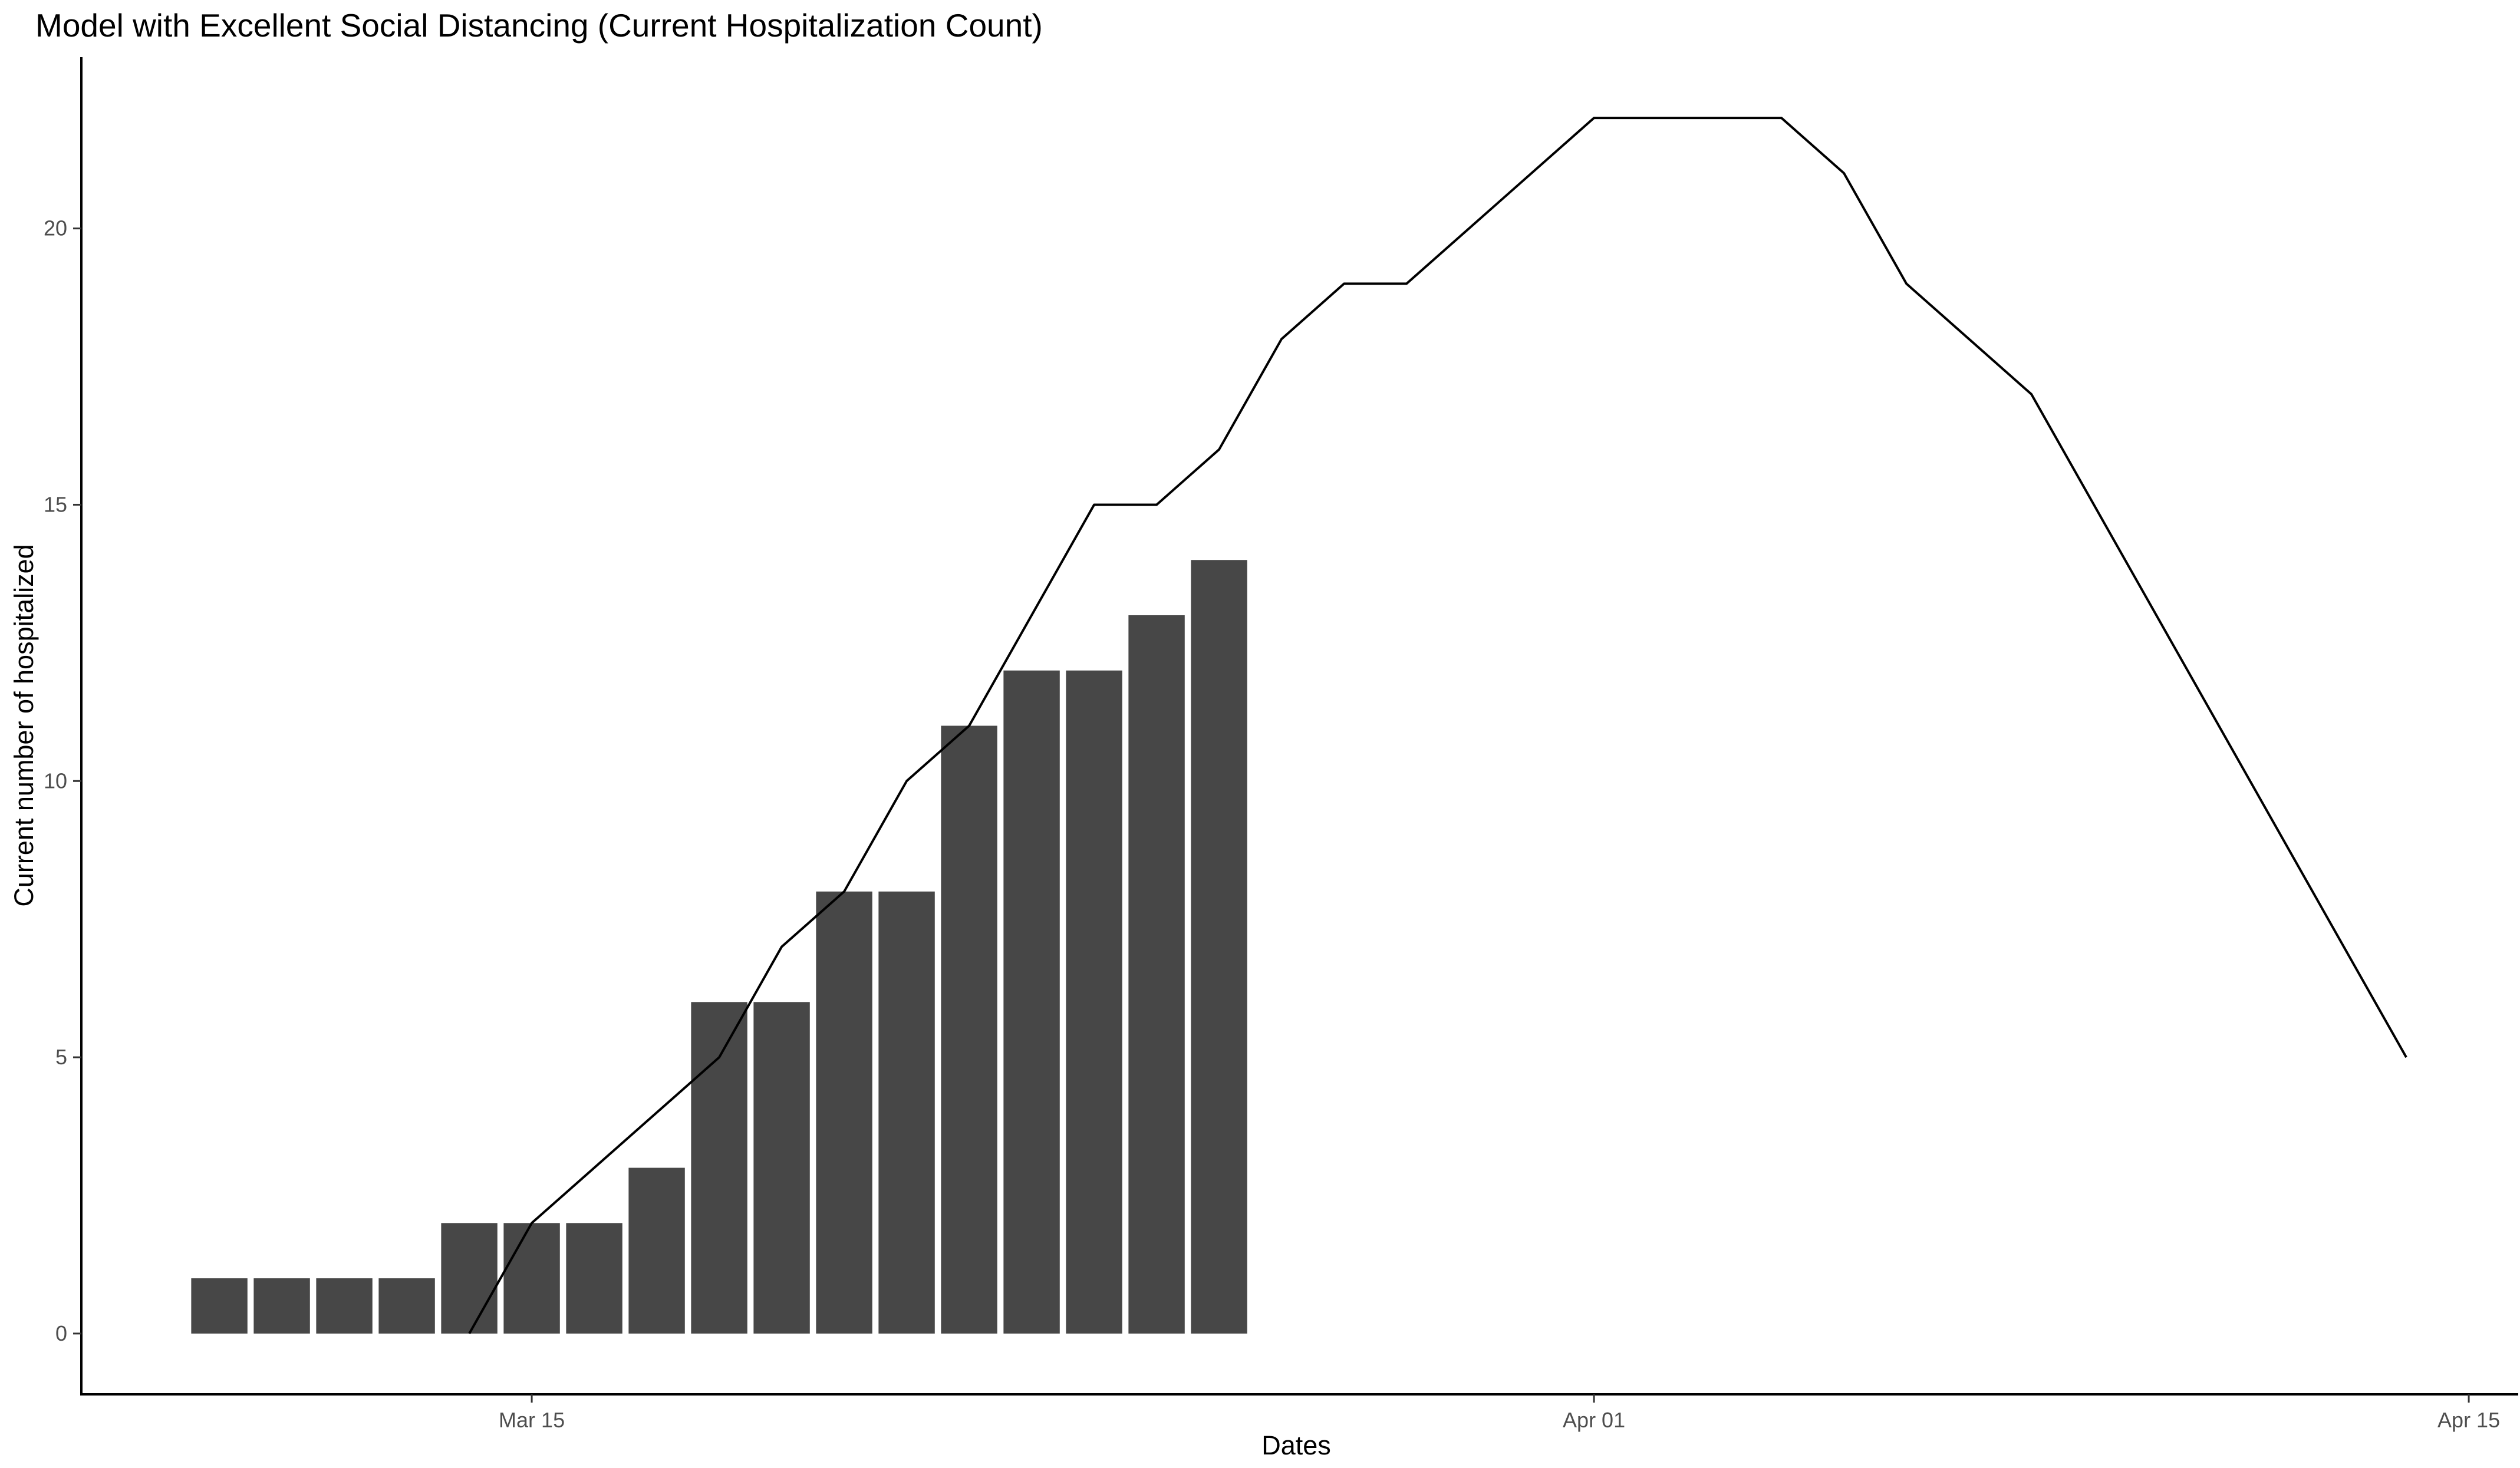 This screenshot has height=1468, width=2520. What do you see at coordinates (61, 1333) in the screenshot?
I see `y-tick-label: 0` at bounding box center [61, 1333].